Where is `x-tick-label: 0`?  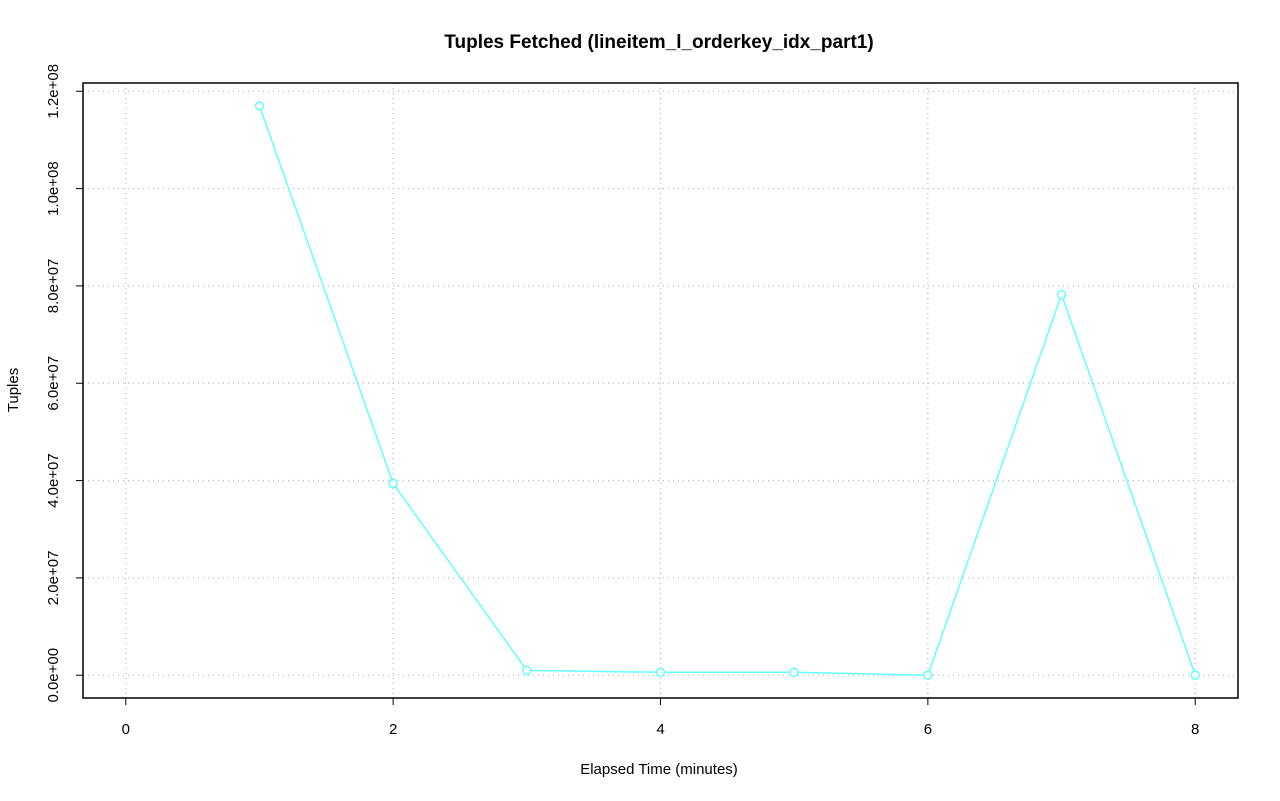
x-tick-label: 0 is located at coordinates (126, 729).